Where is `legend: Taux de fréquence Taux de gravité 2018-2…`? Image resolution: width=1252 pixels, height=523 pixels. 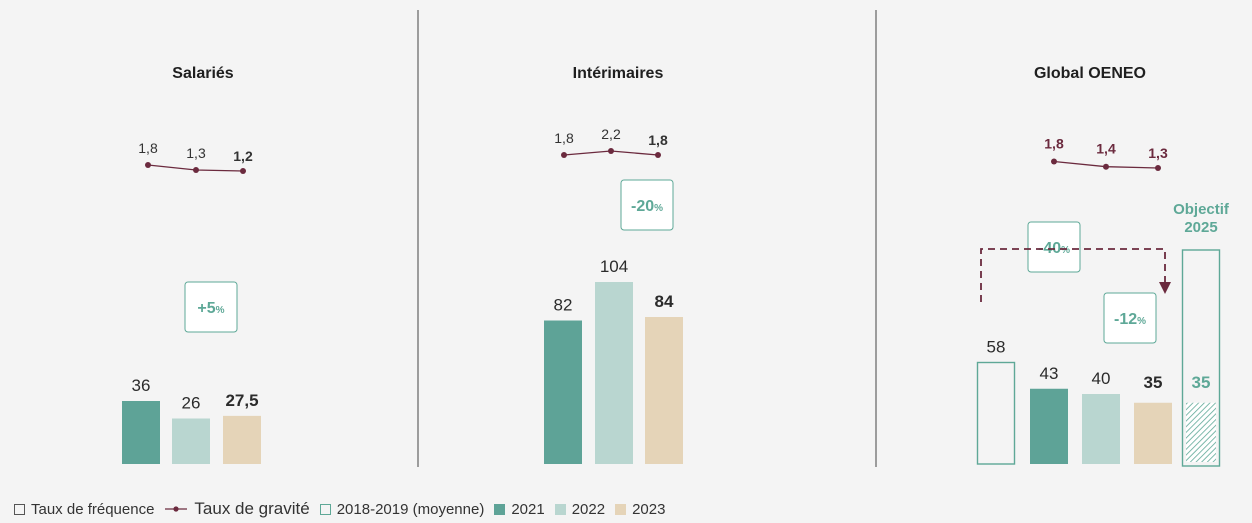
legend: Taux de fréquence Taux de gravité 2018-2… is located at coordinates (339, 509).